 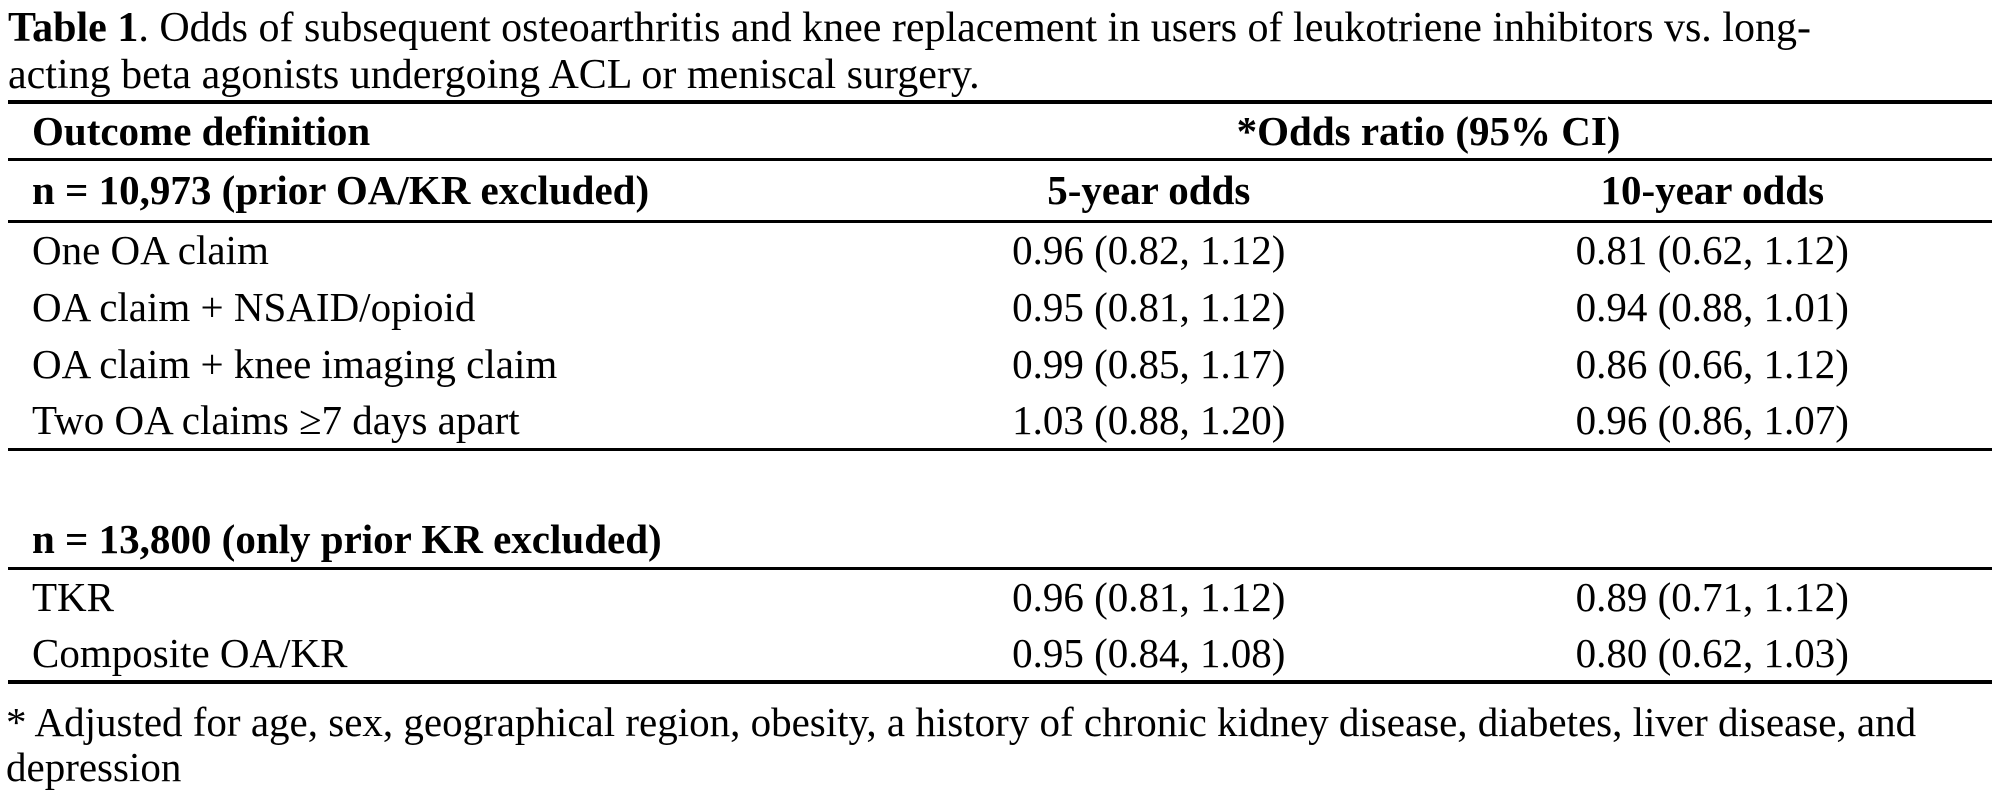 What do you see at coordinates (1712, 250) in the screenshot?
I see `odds-10yr-cell: 0.81 (0.62, 1.12)` at bounding box center [1712, 250].